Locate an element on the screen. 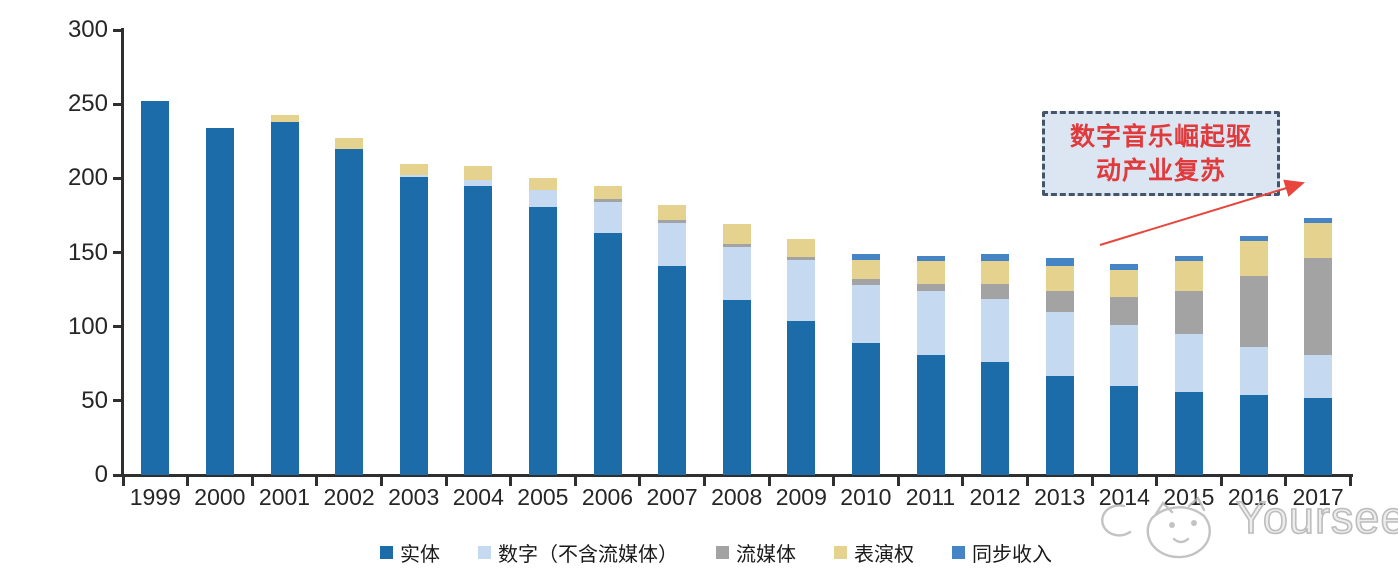  x-axis-tick-label: 2006 is located at coordinates (607, 497).